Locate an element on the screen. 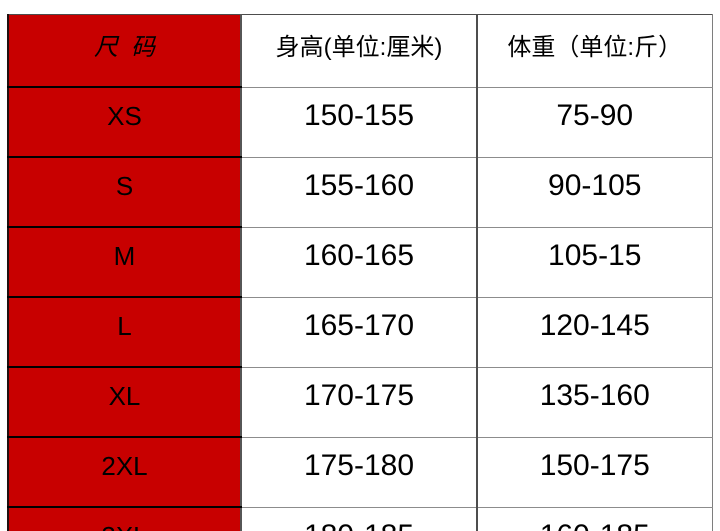  height-cell: 165-170 is located at coordinates (359, 332).